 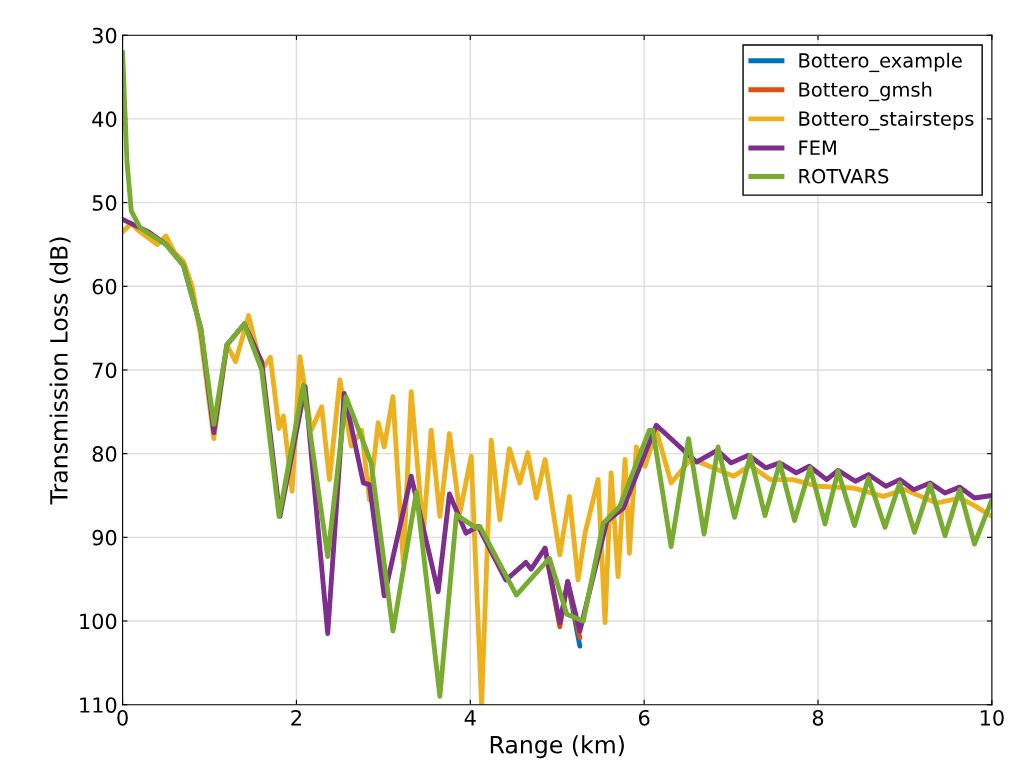 I want to click on y-tick-label: 100, so click(x=98, y=621).